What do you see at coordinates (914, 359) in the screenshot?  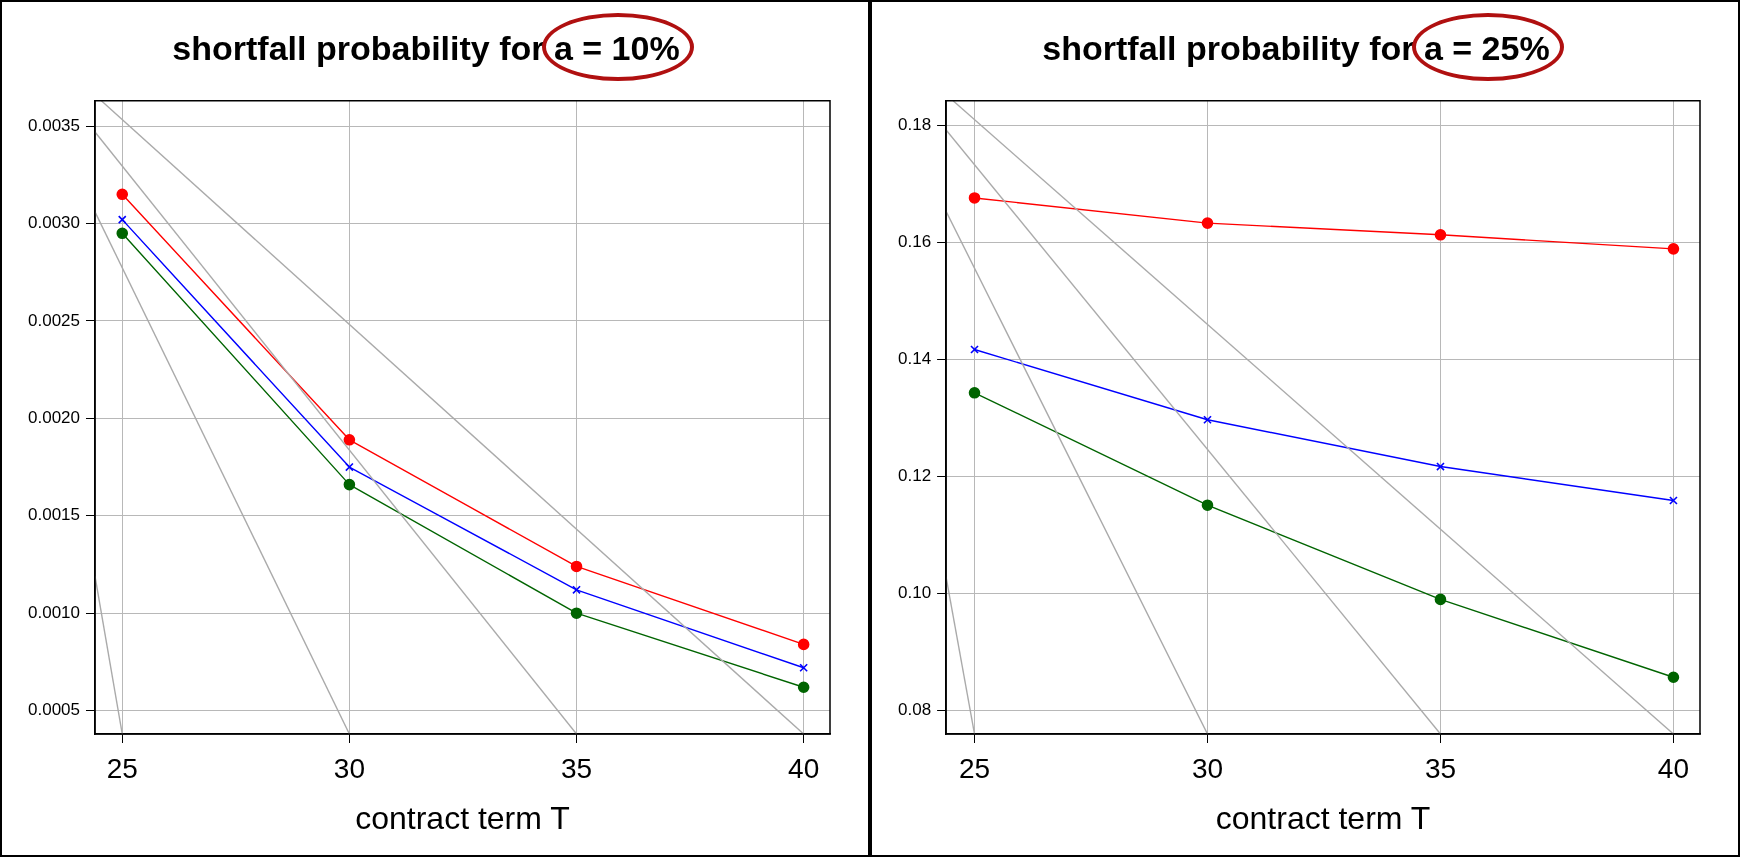 I see `y-tick-label: 0.14` at bounding box center [914, 359].